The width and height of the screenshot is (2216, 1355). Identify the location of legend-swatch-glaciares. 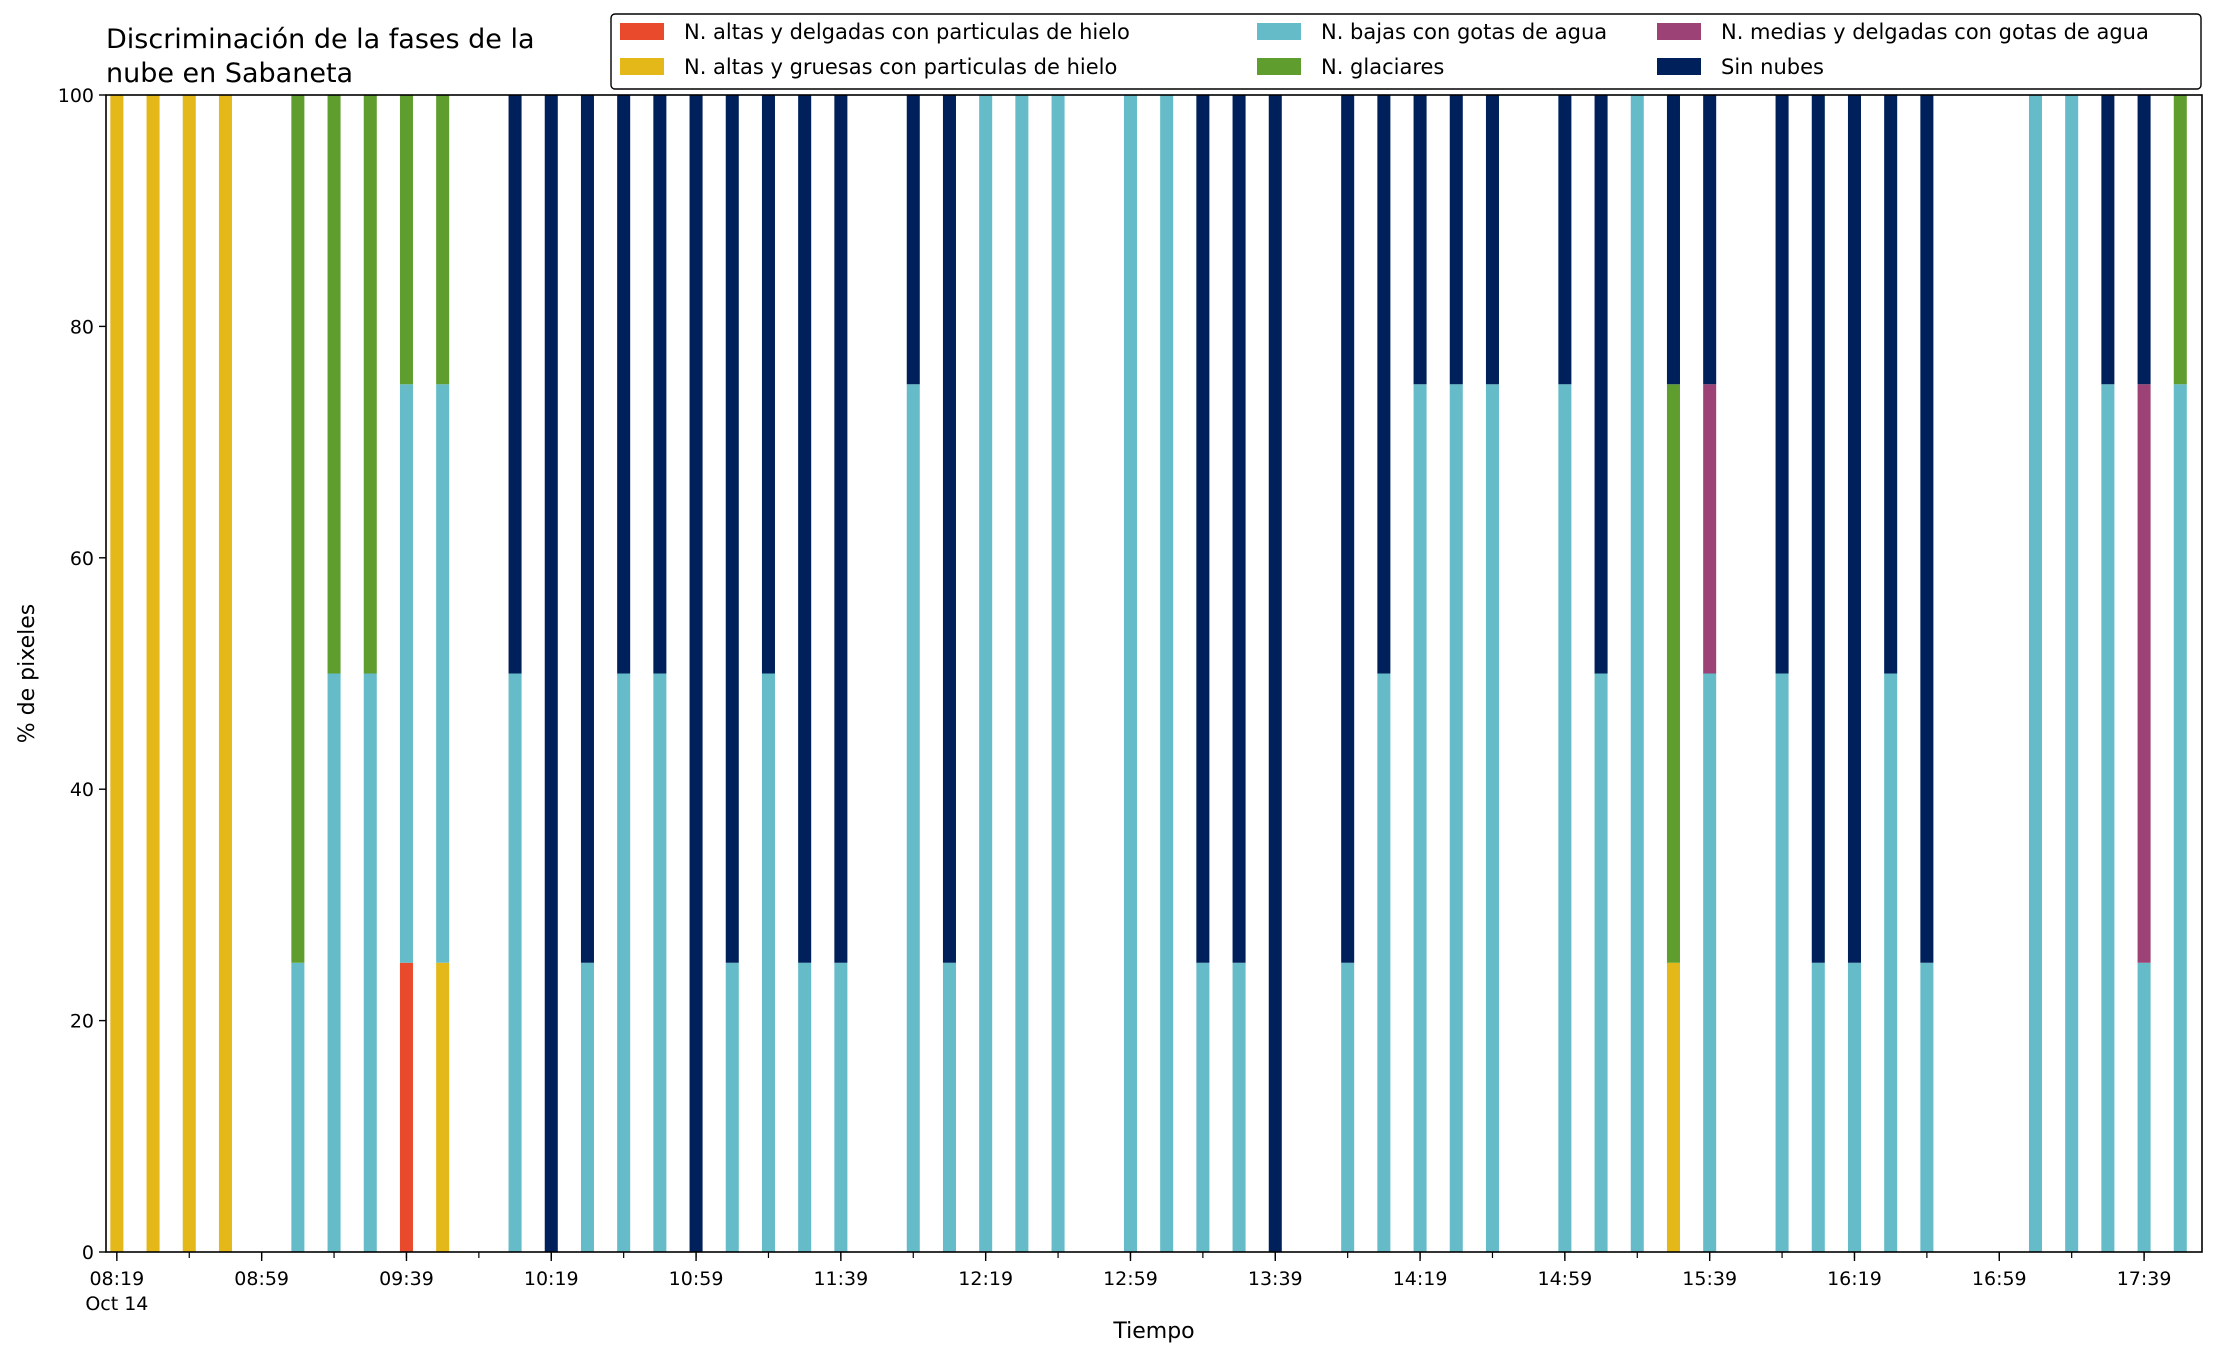
(1279, 66).